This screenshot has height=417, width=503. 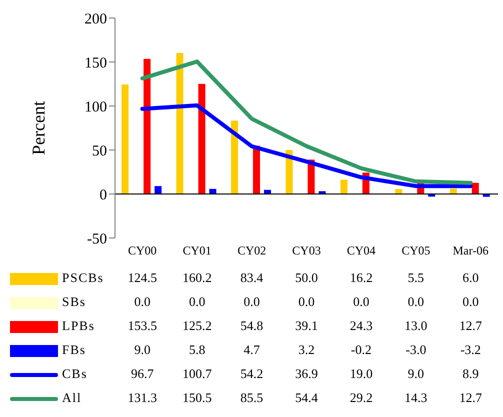 I want to click on x-tick-label: CY02, so click(x=251, y=251).